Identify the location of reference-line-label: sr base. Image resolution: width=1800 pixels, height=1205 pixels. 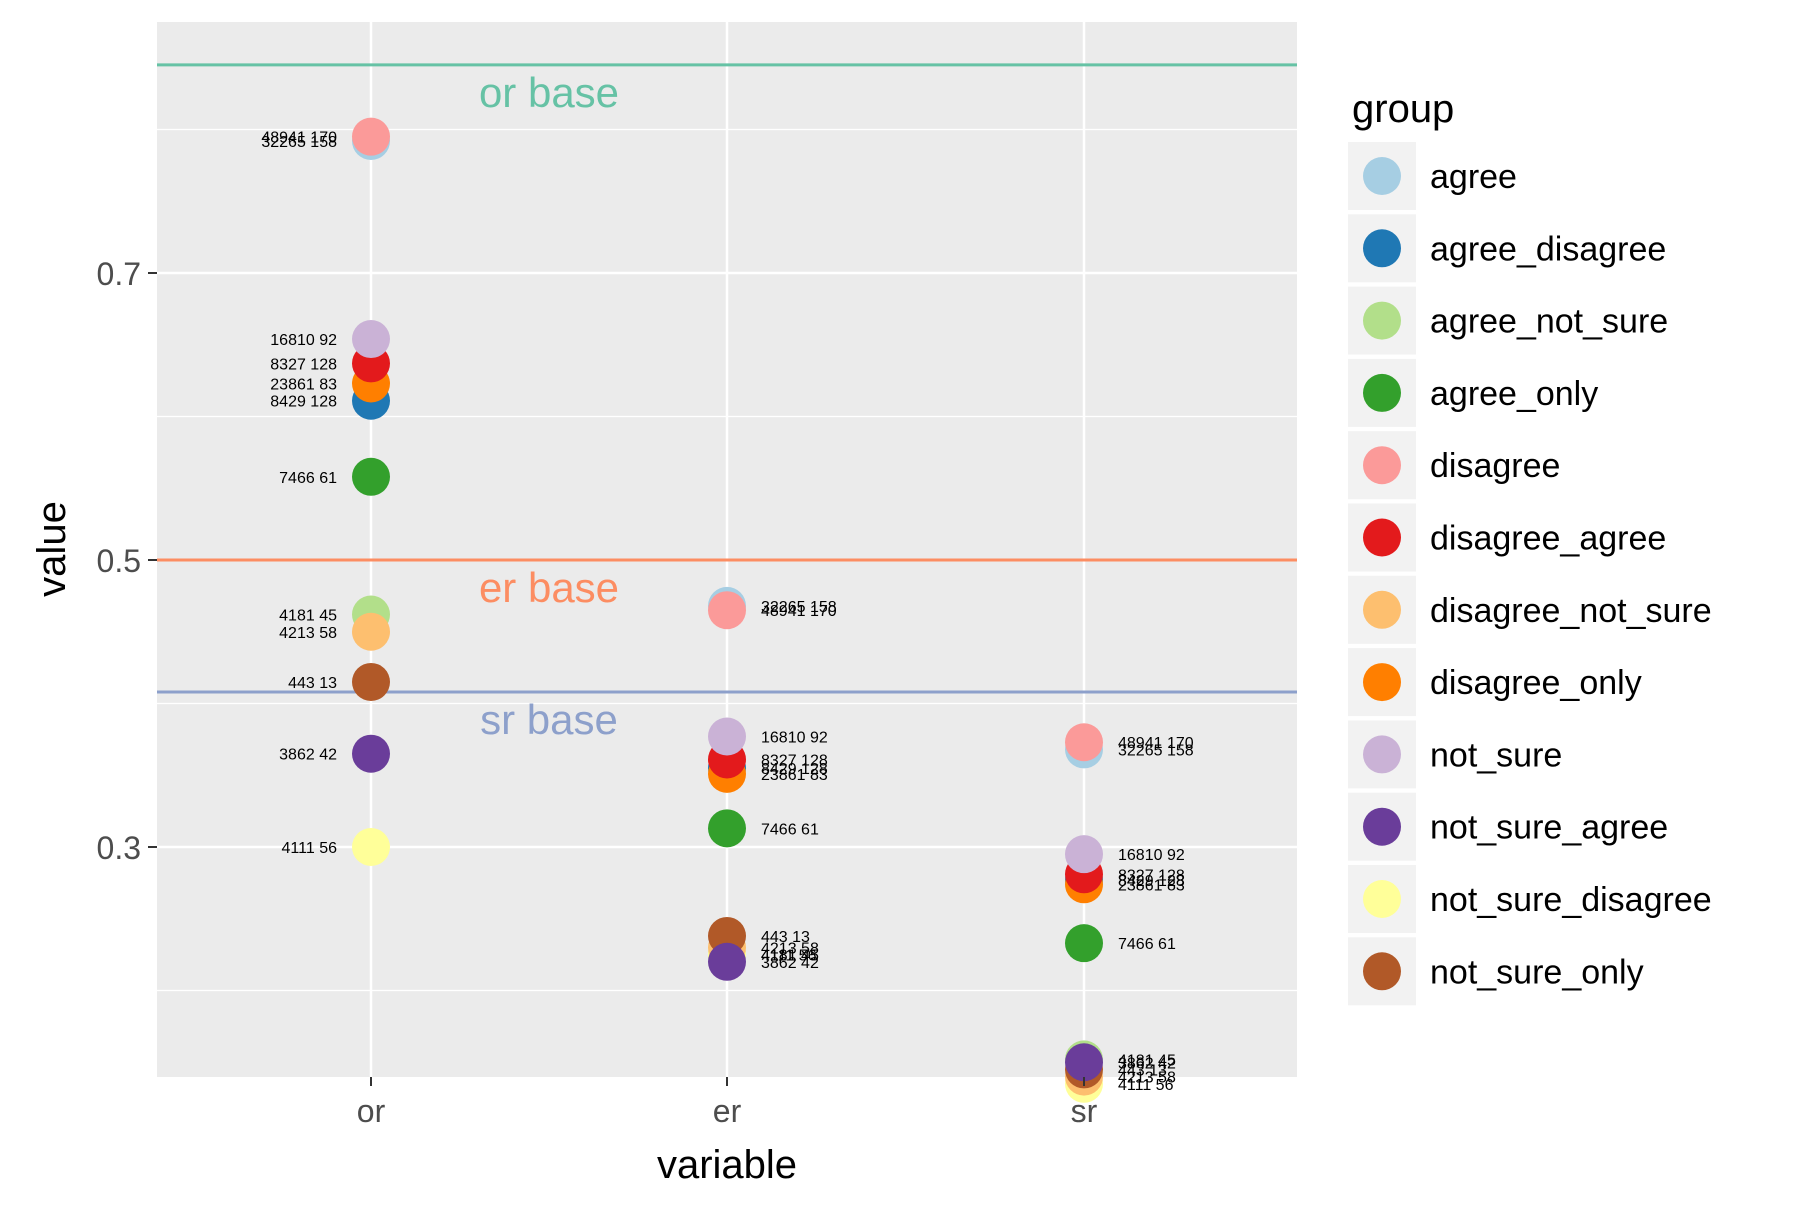
(549, 719).